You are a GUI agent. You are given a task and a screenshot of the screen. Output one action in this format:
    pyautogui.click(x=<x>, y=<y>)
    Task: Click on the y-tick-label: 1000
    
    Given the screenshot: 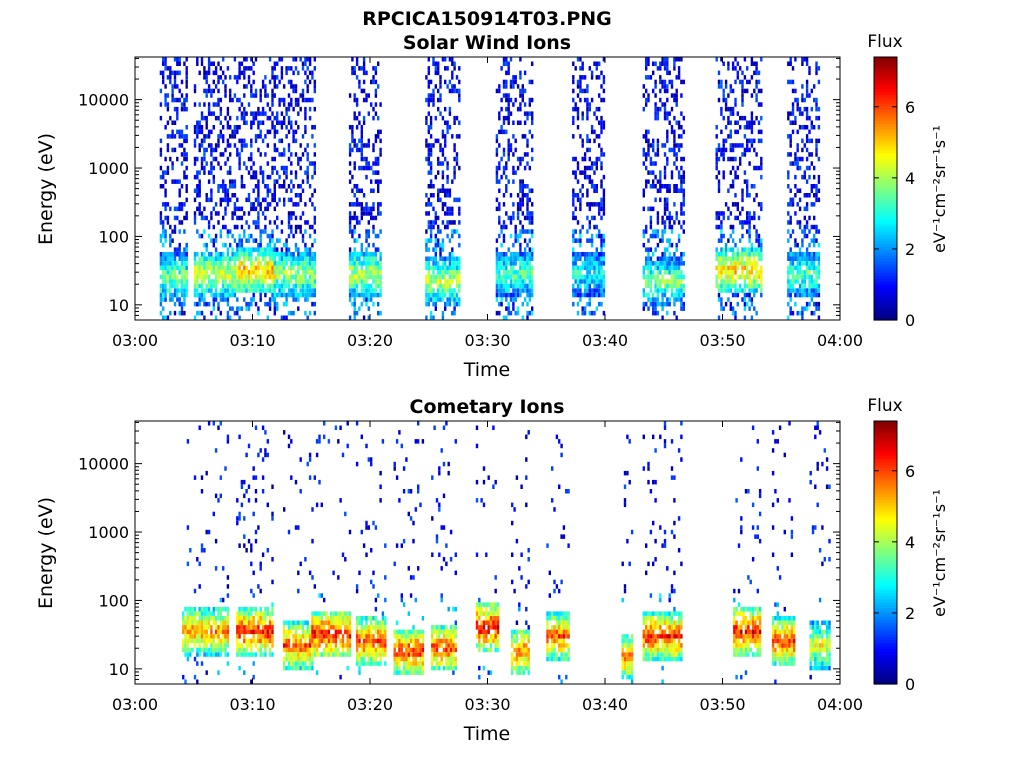 What is the action you would take?
    pyautogui.click(x=108, y=168)
    